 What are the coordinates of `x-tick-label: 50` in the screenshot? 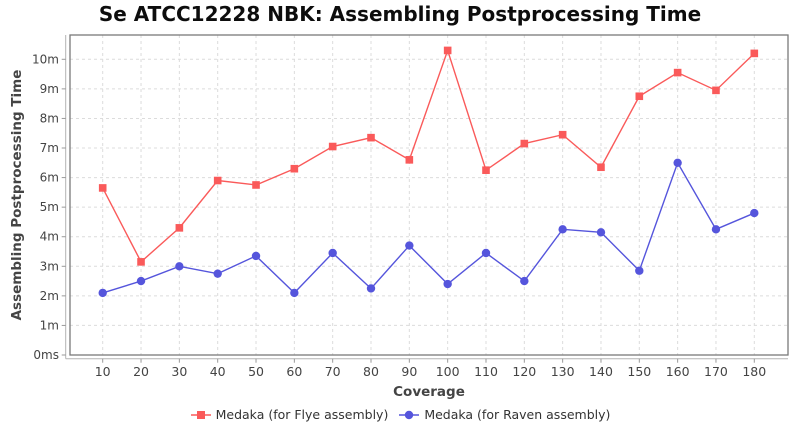 It's located at (256, 371).